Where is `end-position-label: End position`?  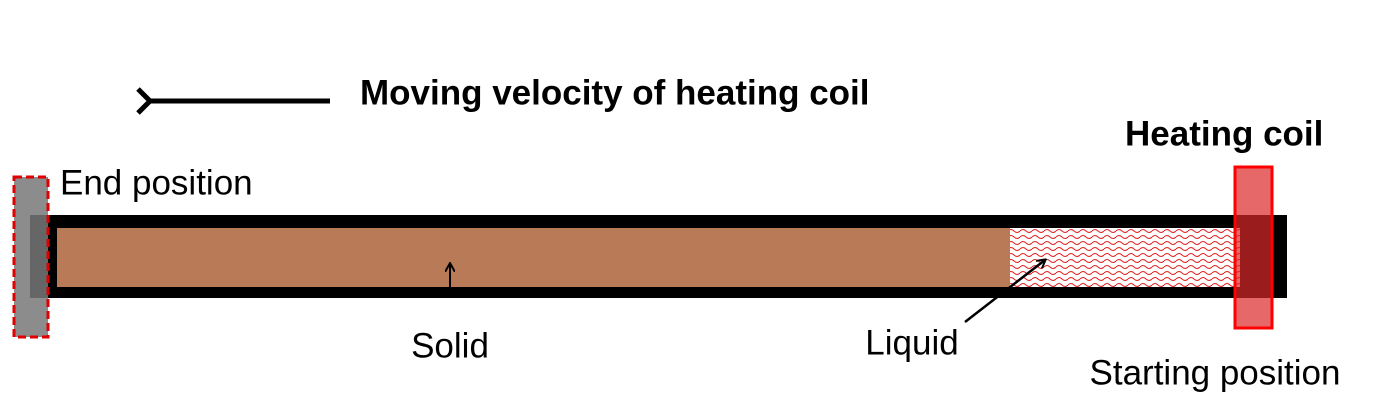 end-position-label: End position is located at coordinates (156, 182).